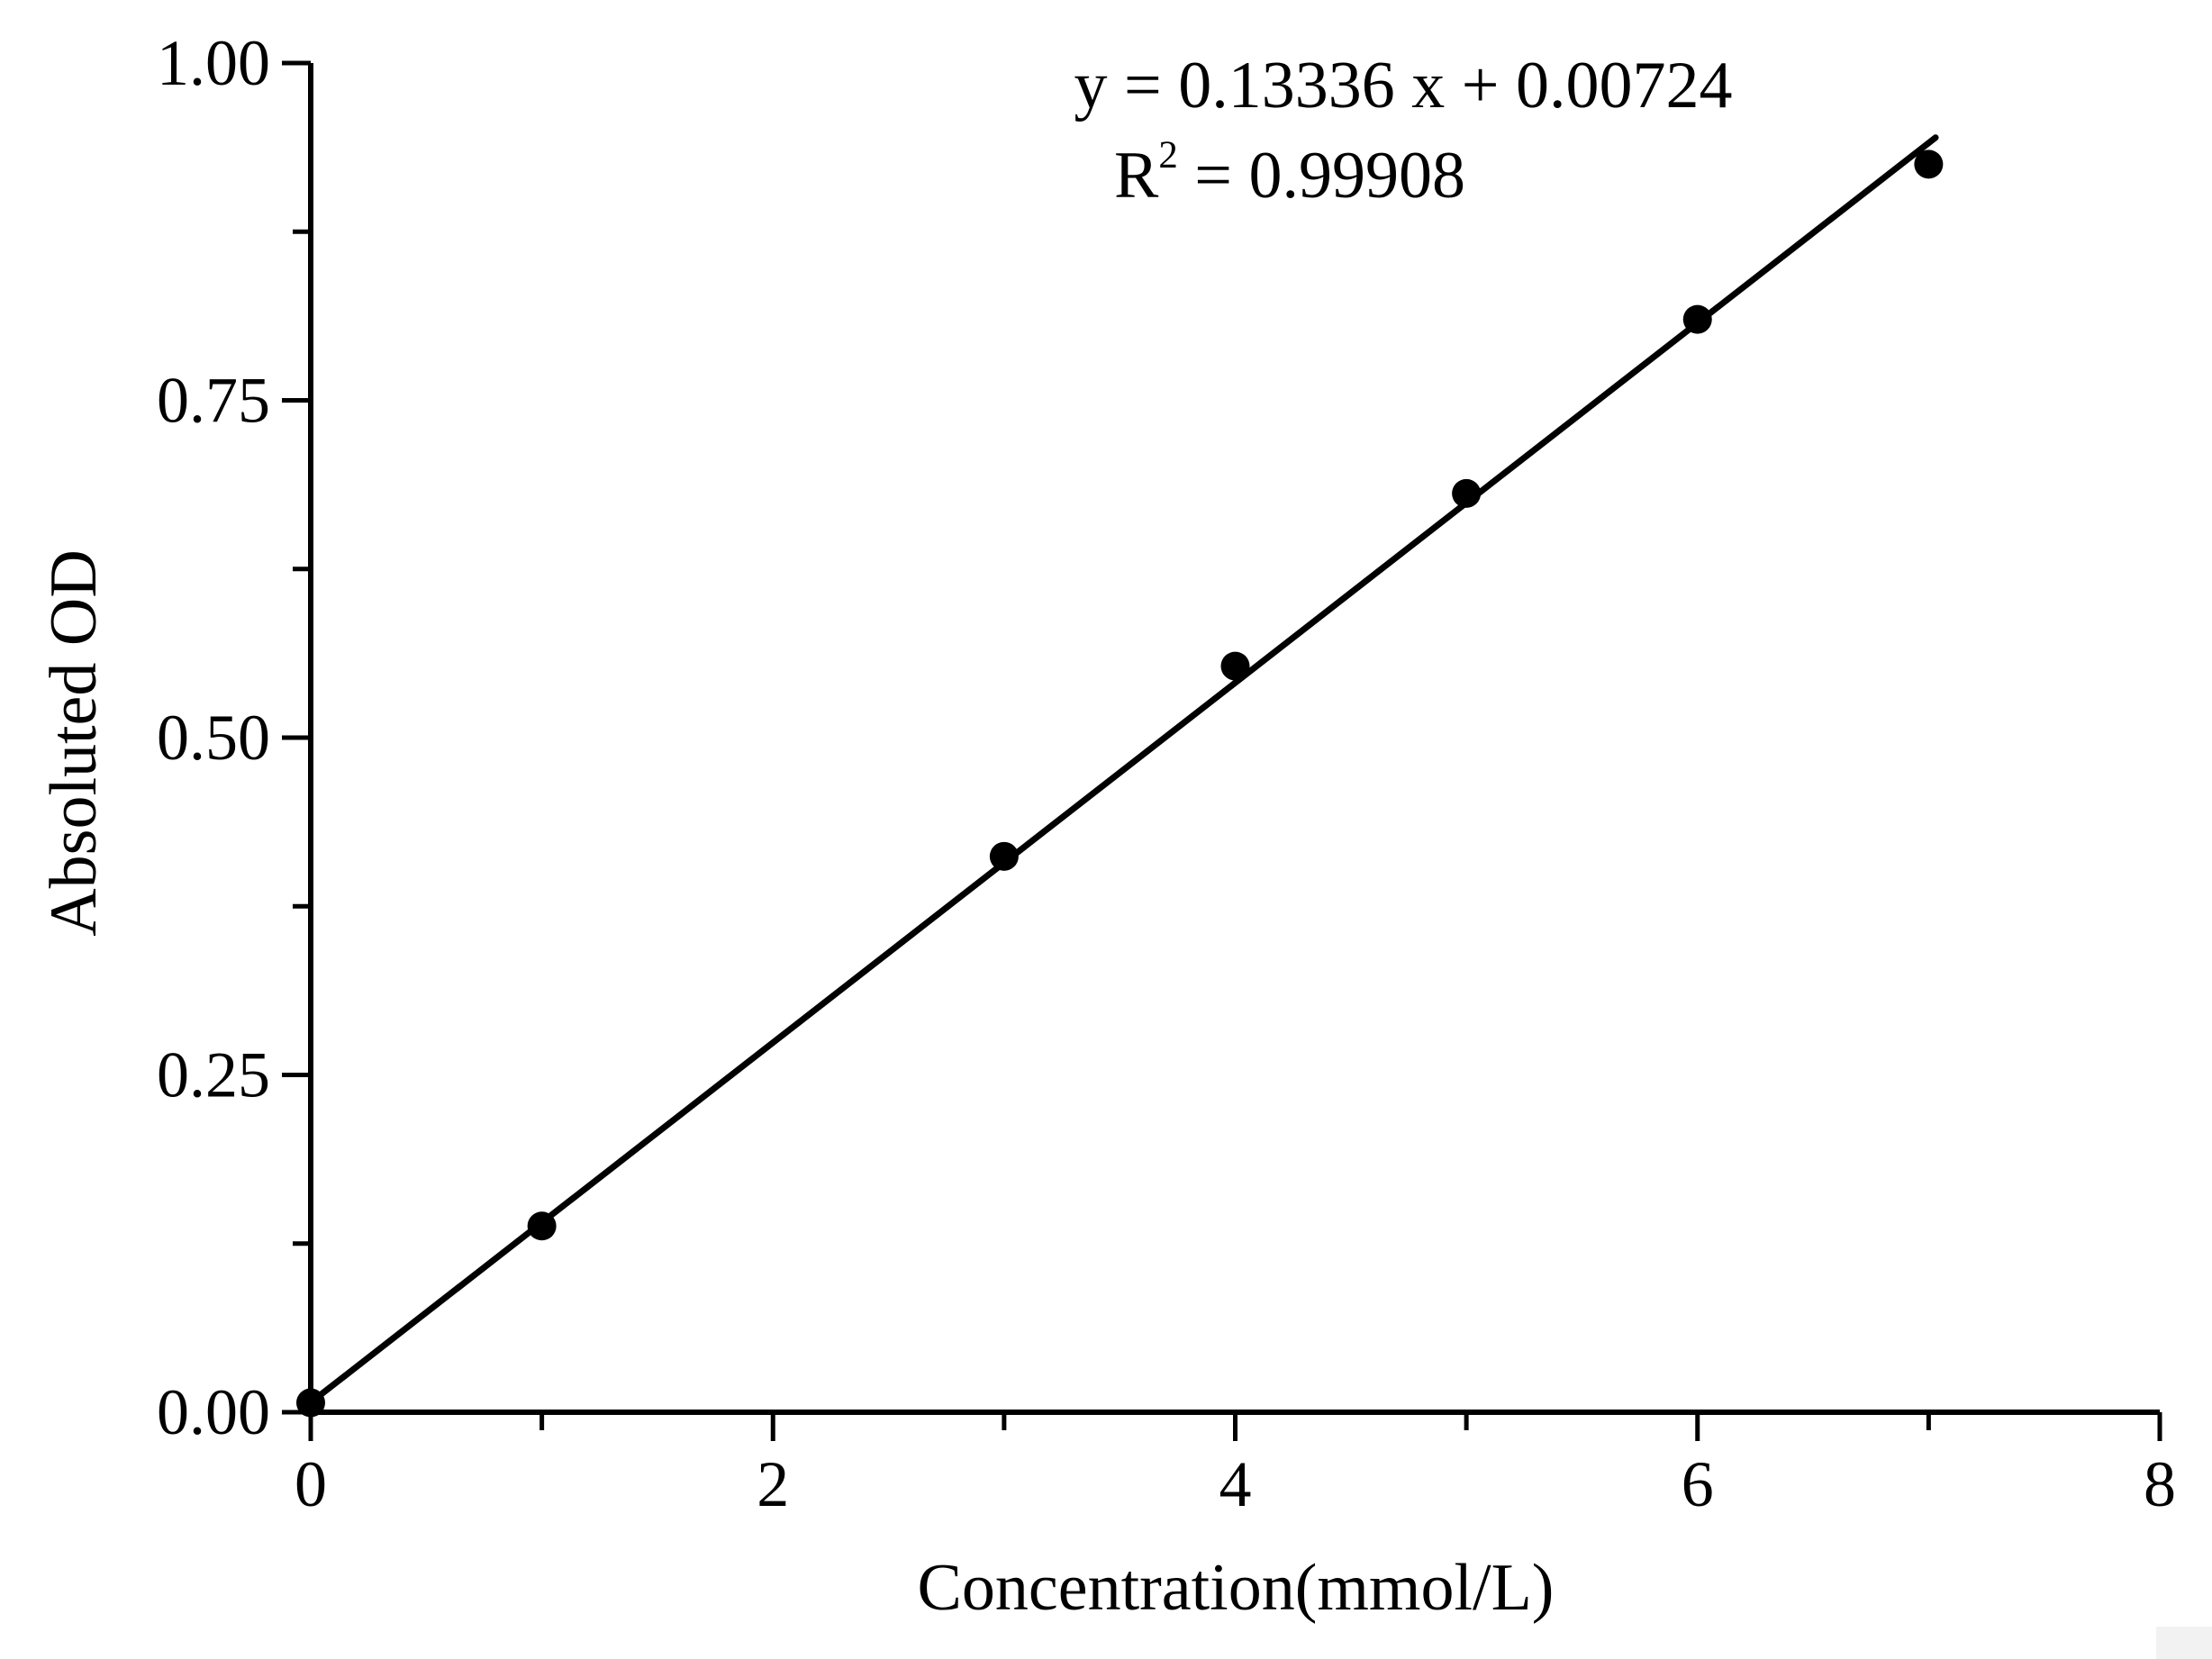  I want to click on r-squared-text: R2 = 0.99908, so click(1289, 172).